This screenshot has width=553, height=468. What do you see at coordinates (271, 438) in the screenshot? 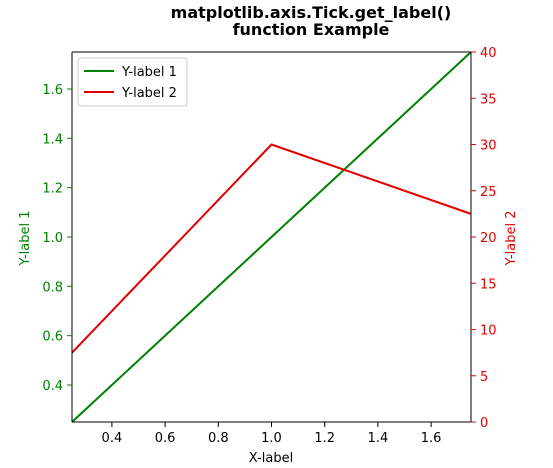
I see `x-tick-label: 1.0` at bounding box center [271, 438].